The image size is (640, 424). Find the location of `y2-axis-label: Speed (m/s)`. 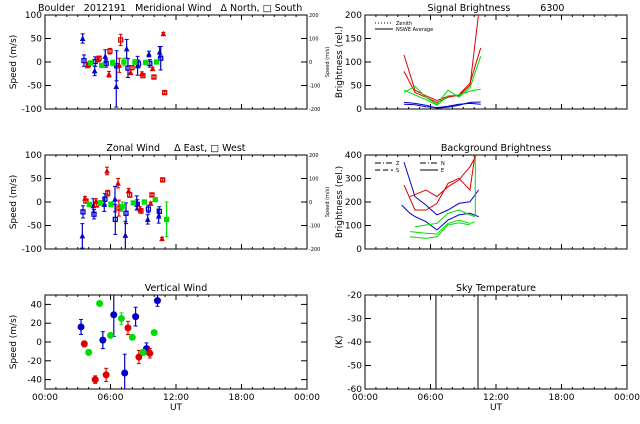

y2-axis-label: Speed (m/s) is located at coordinates (328, 62).